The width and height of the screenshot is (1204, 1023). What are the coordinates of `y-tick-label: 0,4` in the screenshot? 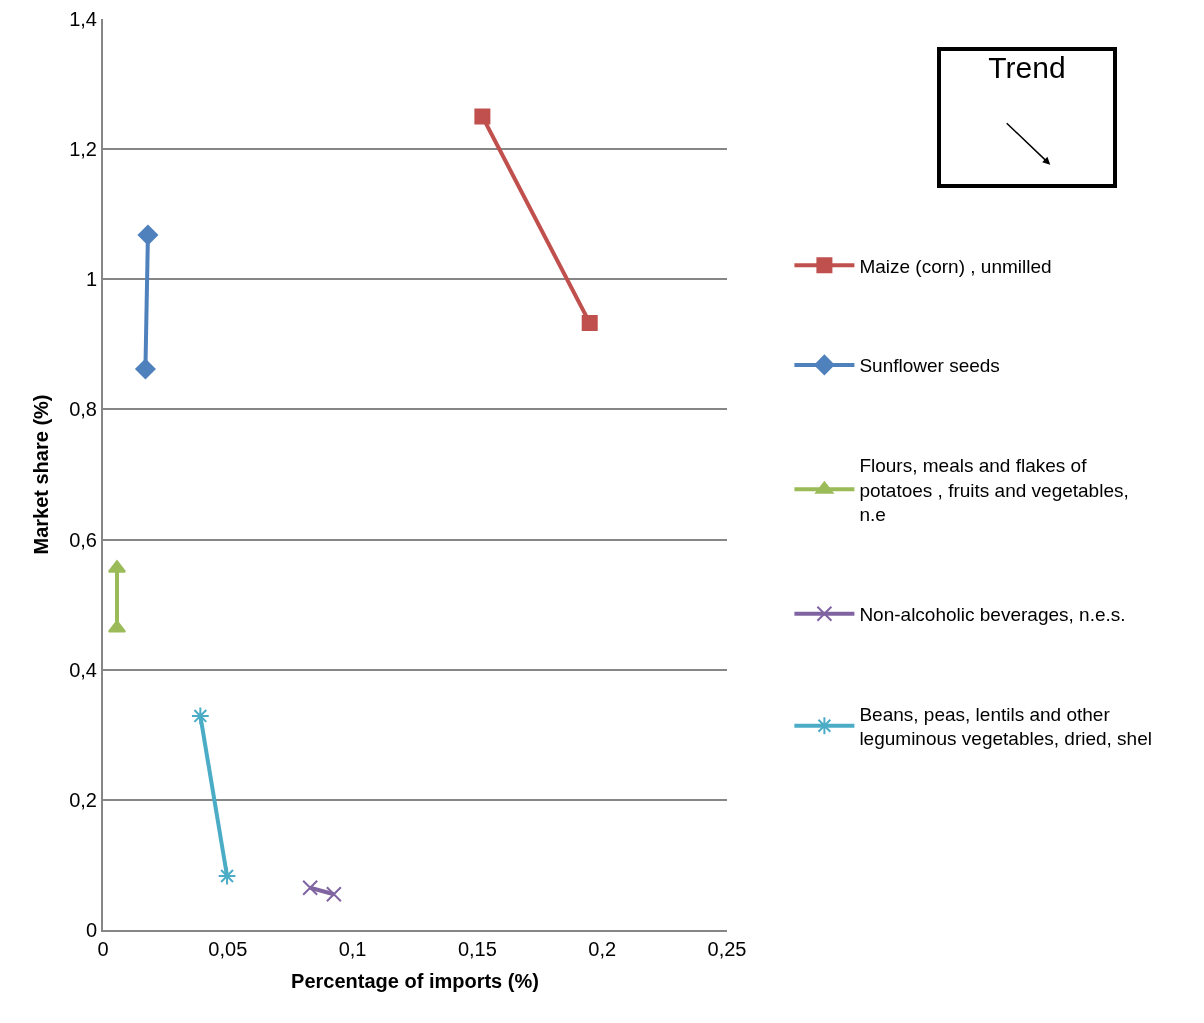 It's located at (83, 669).